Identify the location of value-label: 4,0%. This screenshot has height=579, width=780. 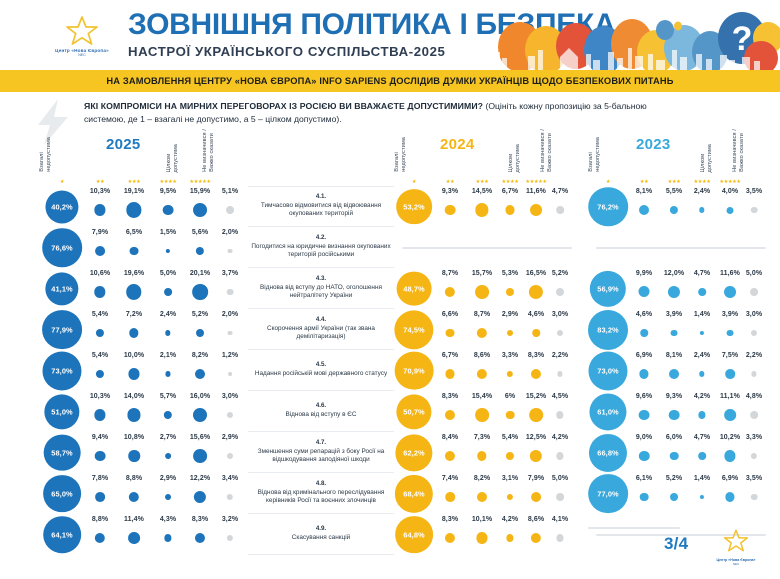
(730, 191).